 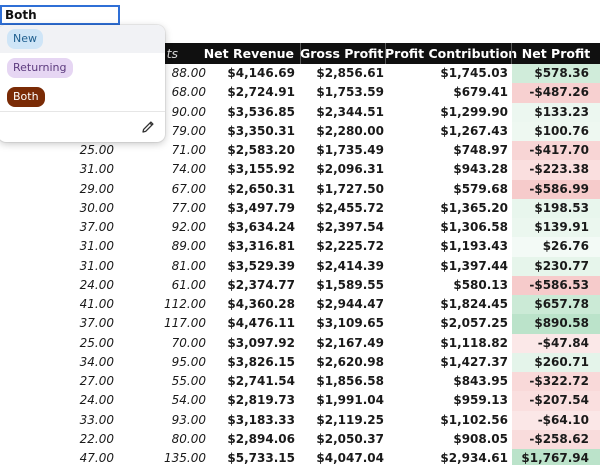 I want to click on cell-net-profit: -$586.53, so click(x=556, y=285).